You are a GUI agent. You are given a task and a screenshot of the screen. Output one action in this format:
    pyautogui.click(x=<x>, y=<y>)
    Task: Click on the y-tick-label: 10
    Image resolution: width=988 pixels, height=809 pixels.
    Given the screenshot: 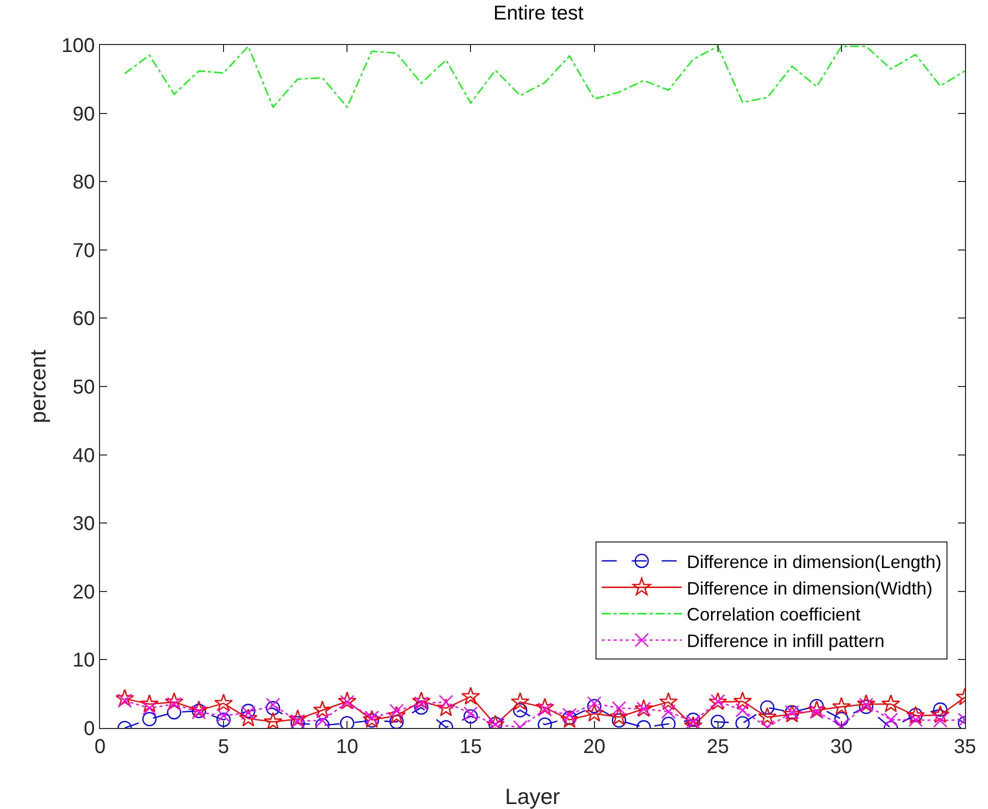 What is the action you would take?
    pyautogui.click(x=83, y=661)
    